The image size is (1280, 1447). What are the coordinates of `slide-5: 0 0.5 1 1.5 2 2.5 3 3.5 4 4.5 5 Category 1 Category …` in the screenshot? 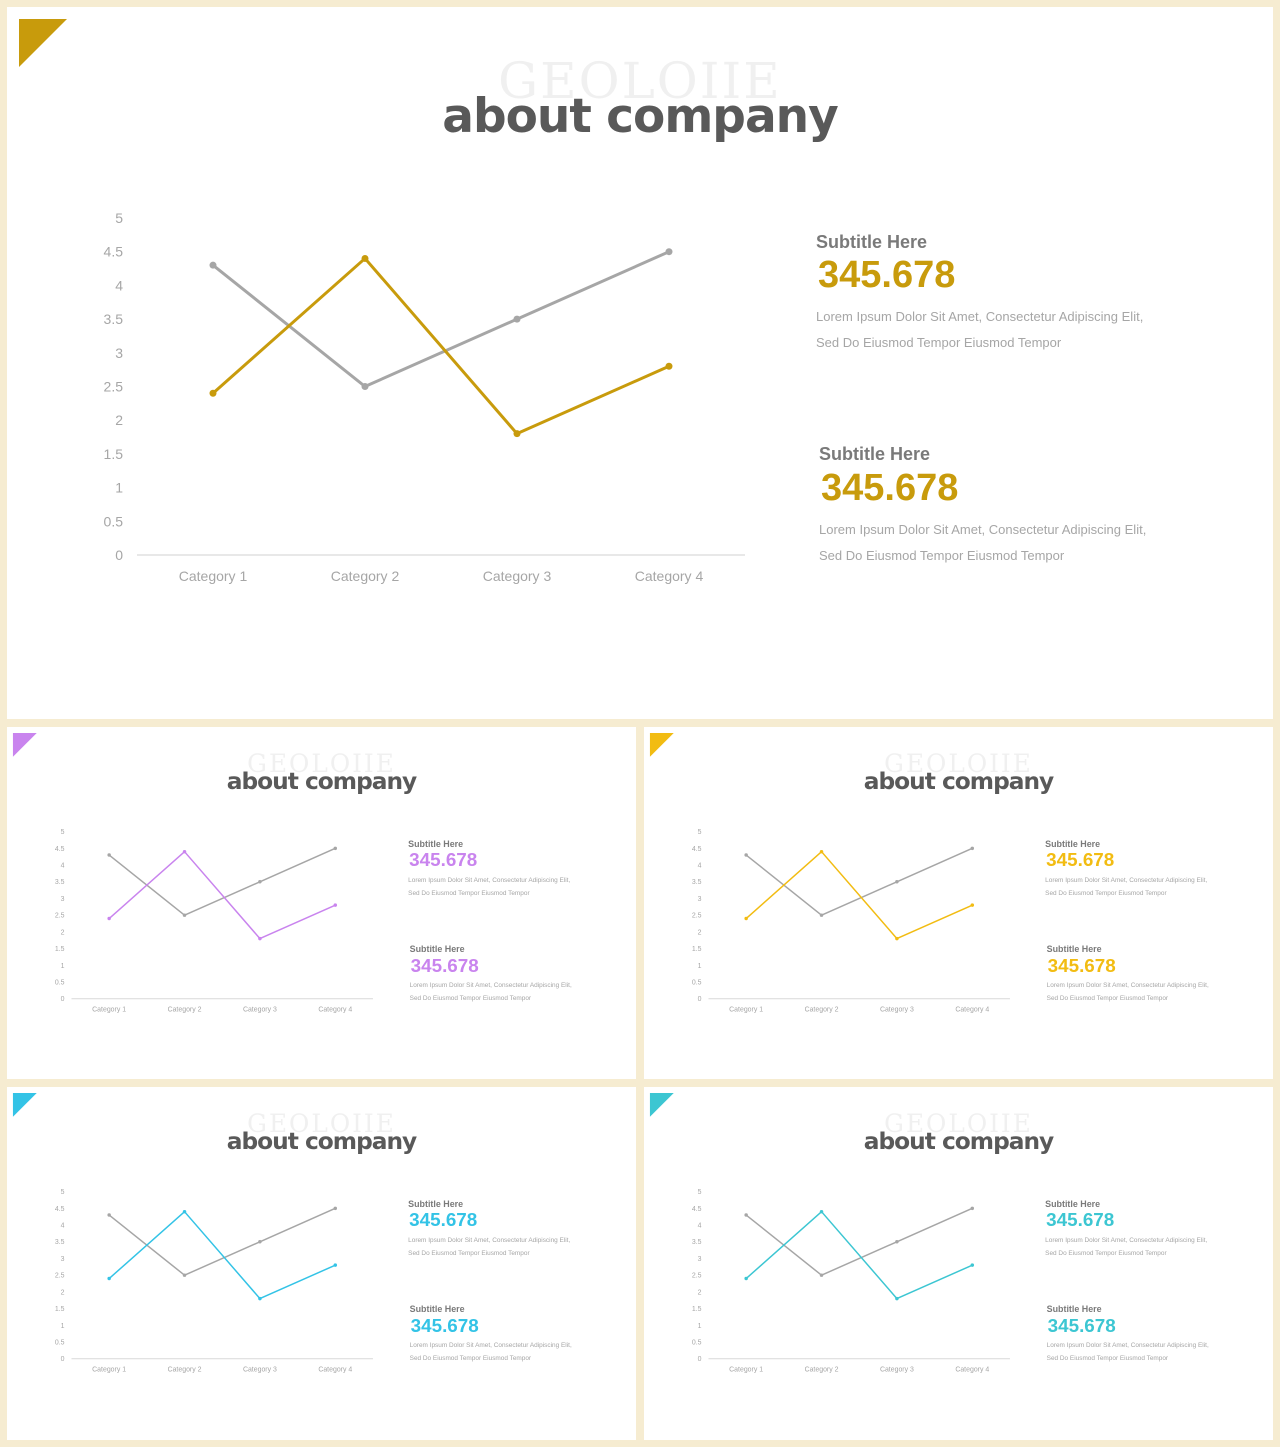 It's located at (958, 1263).